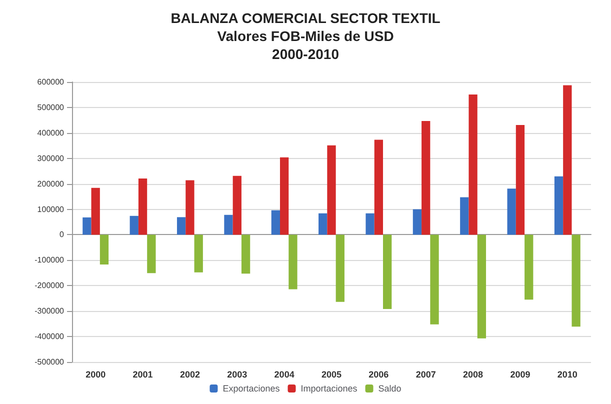 The image size is (611, 404). What do you see at coordinates (51, 183) in the screenshot?
I see `y-tick-label: 200000` at bounding box center [51, 183].